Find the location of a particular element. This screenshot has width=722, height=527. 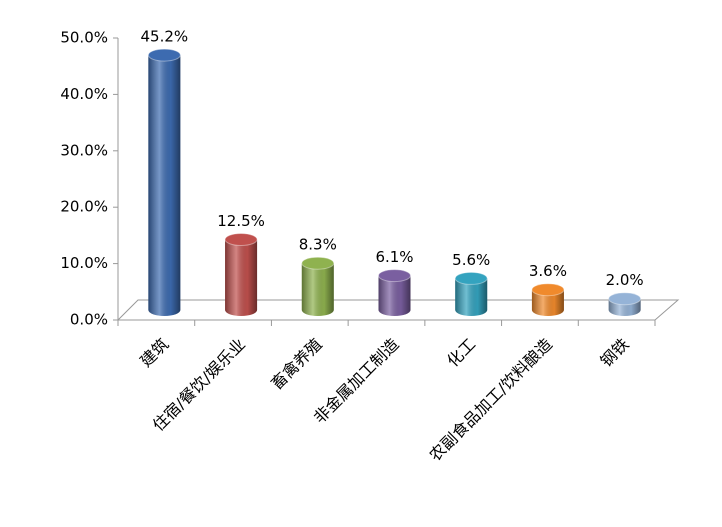

value-label: 12.5% is located at coordinates (241, 221).